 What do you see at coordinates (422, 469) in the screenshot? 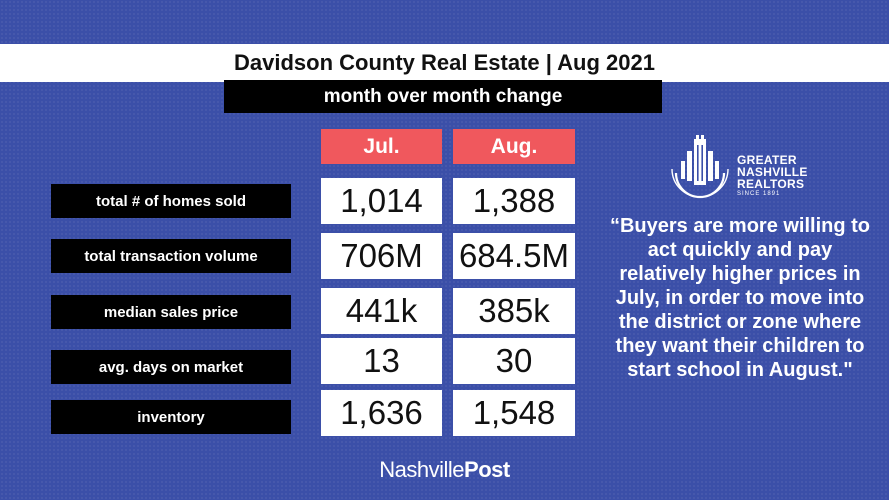
I see `footer-brand-part1: Nashville` at bounding box center [422, 469].